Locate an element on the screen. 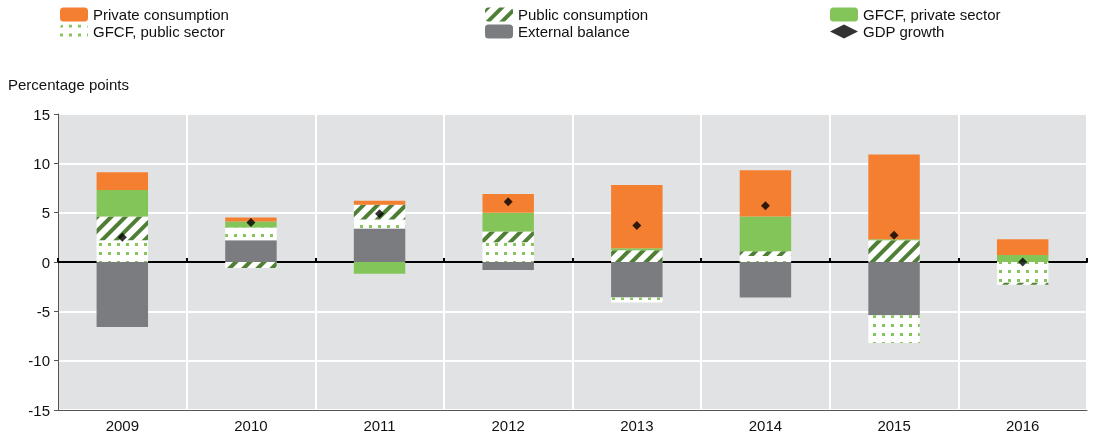  x-tick-label: 2010 is located at coordinates (251, 425).